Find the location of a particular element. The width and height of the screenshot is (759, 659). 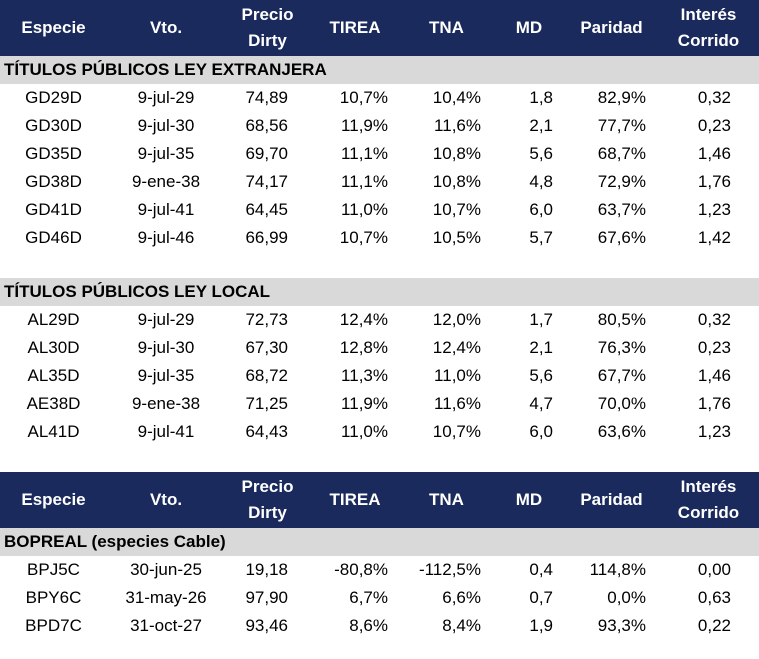

cell-especie: GD29D is located at coordinates (53, 97).